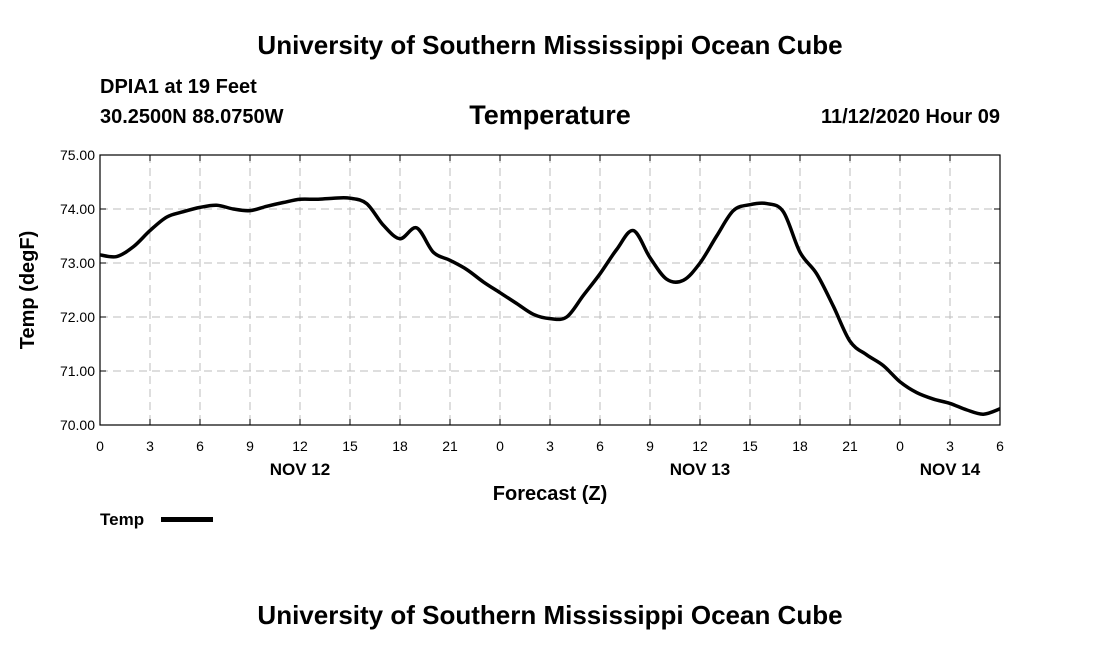  What do you see at coordinates (910, 117) in the screenshot?
I see `forecast-datetime: 11/12/2020 Hour 09` at bounding box center [910, 117].